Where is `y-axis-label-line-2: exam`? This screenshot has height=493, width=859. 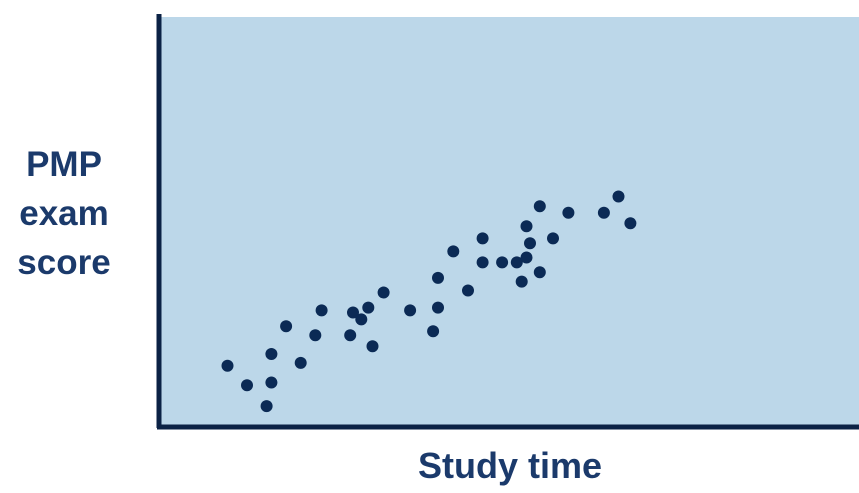 y-axis-label-line-2: exam is located at coordinates (64, 213).